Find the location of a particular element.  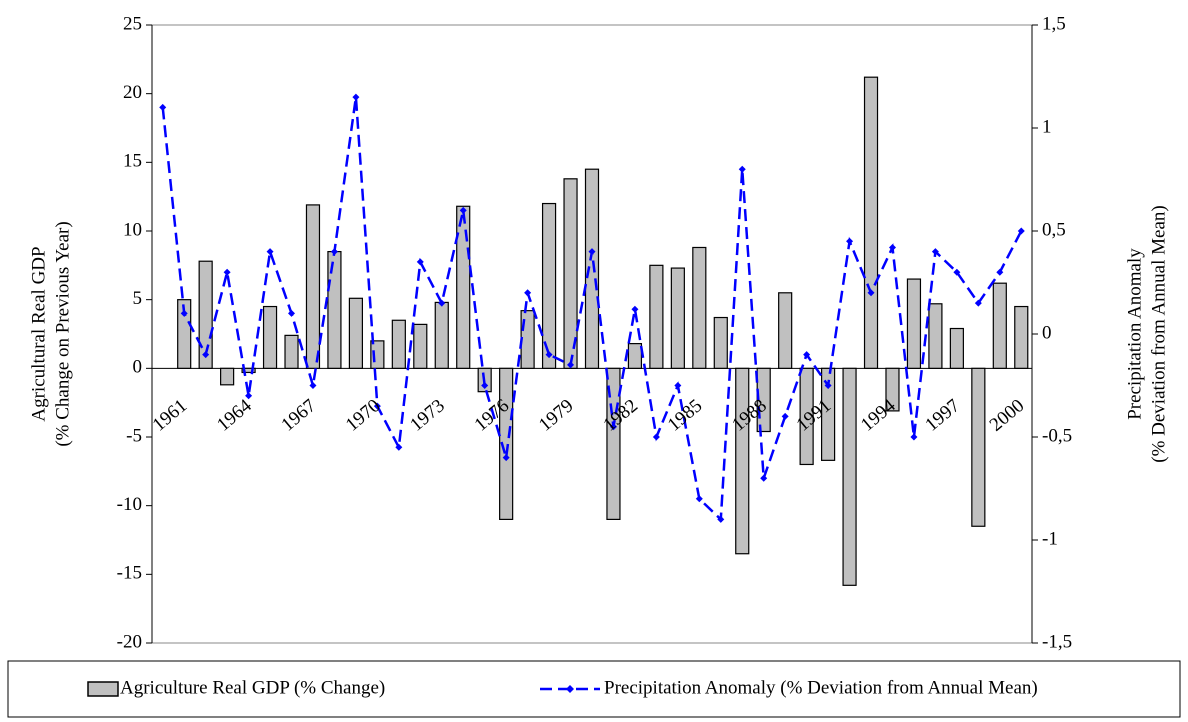

y-axis-title: Agricultural Real GDP is located at coordinates (38, 333).